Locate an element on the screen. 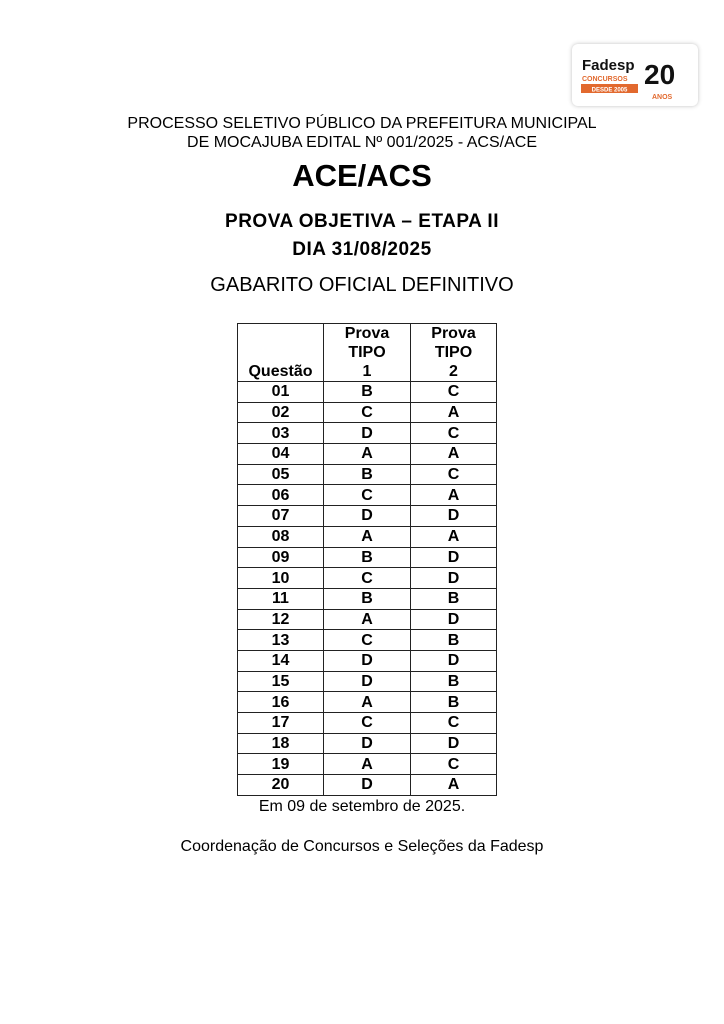 The image size is (724, 1024). question-number: 09 is located at coordinates (280, 557).